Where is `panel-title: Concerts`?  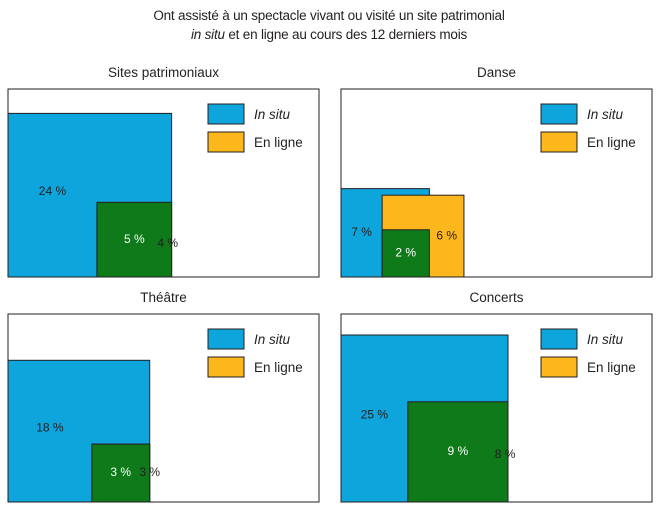
panel-title: Concerts is located at coordinates (496, 297).